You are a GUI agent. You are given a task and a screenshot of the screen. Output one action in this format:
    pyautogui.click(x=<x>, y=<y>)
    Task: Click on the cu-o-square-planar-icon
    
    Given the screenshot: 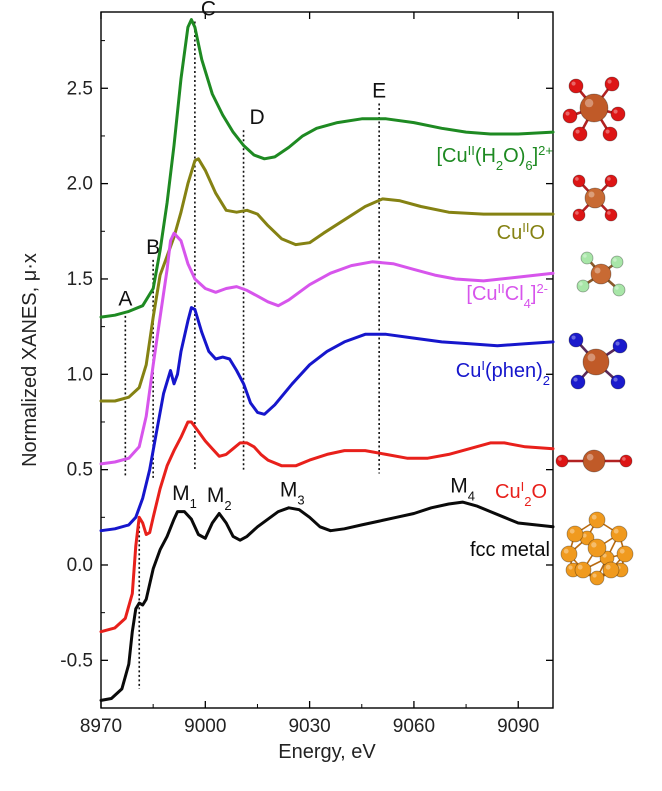 What is the action you would take?
    pyautogui.click(x=595, y=198)
    